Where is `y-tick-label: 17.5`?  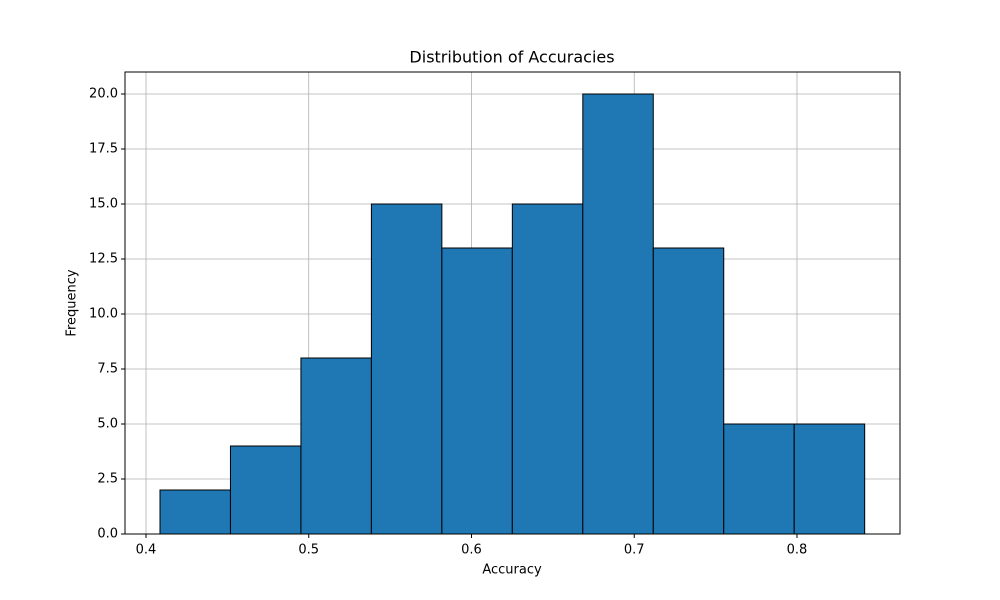 y-tick-label: 17.5 is located at coordinates (103, 149).